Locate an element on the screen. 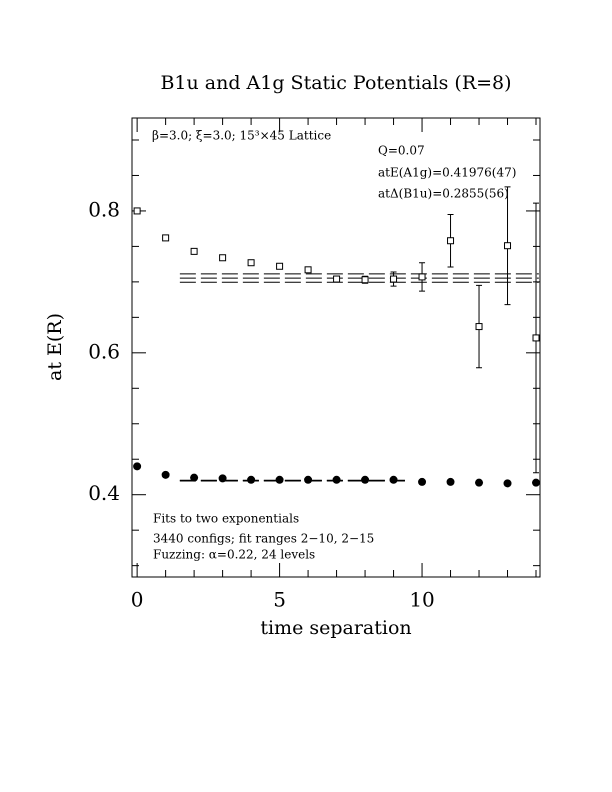 The width and height of the screenshot is (612, 792). y-axis-label: at E(R) is located at coordinates (55, 347).